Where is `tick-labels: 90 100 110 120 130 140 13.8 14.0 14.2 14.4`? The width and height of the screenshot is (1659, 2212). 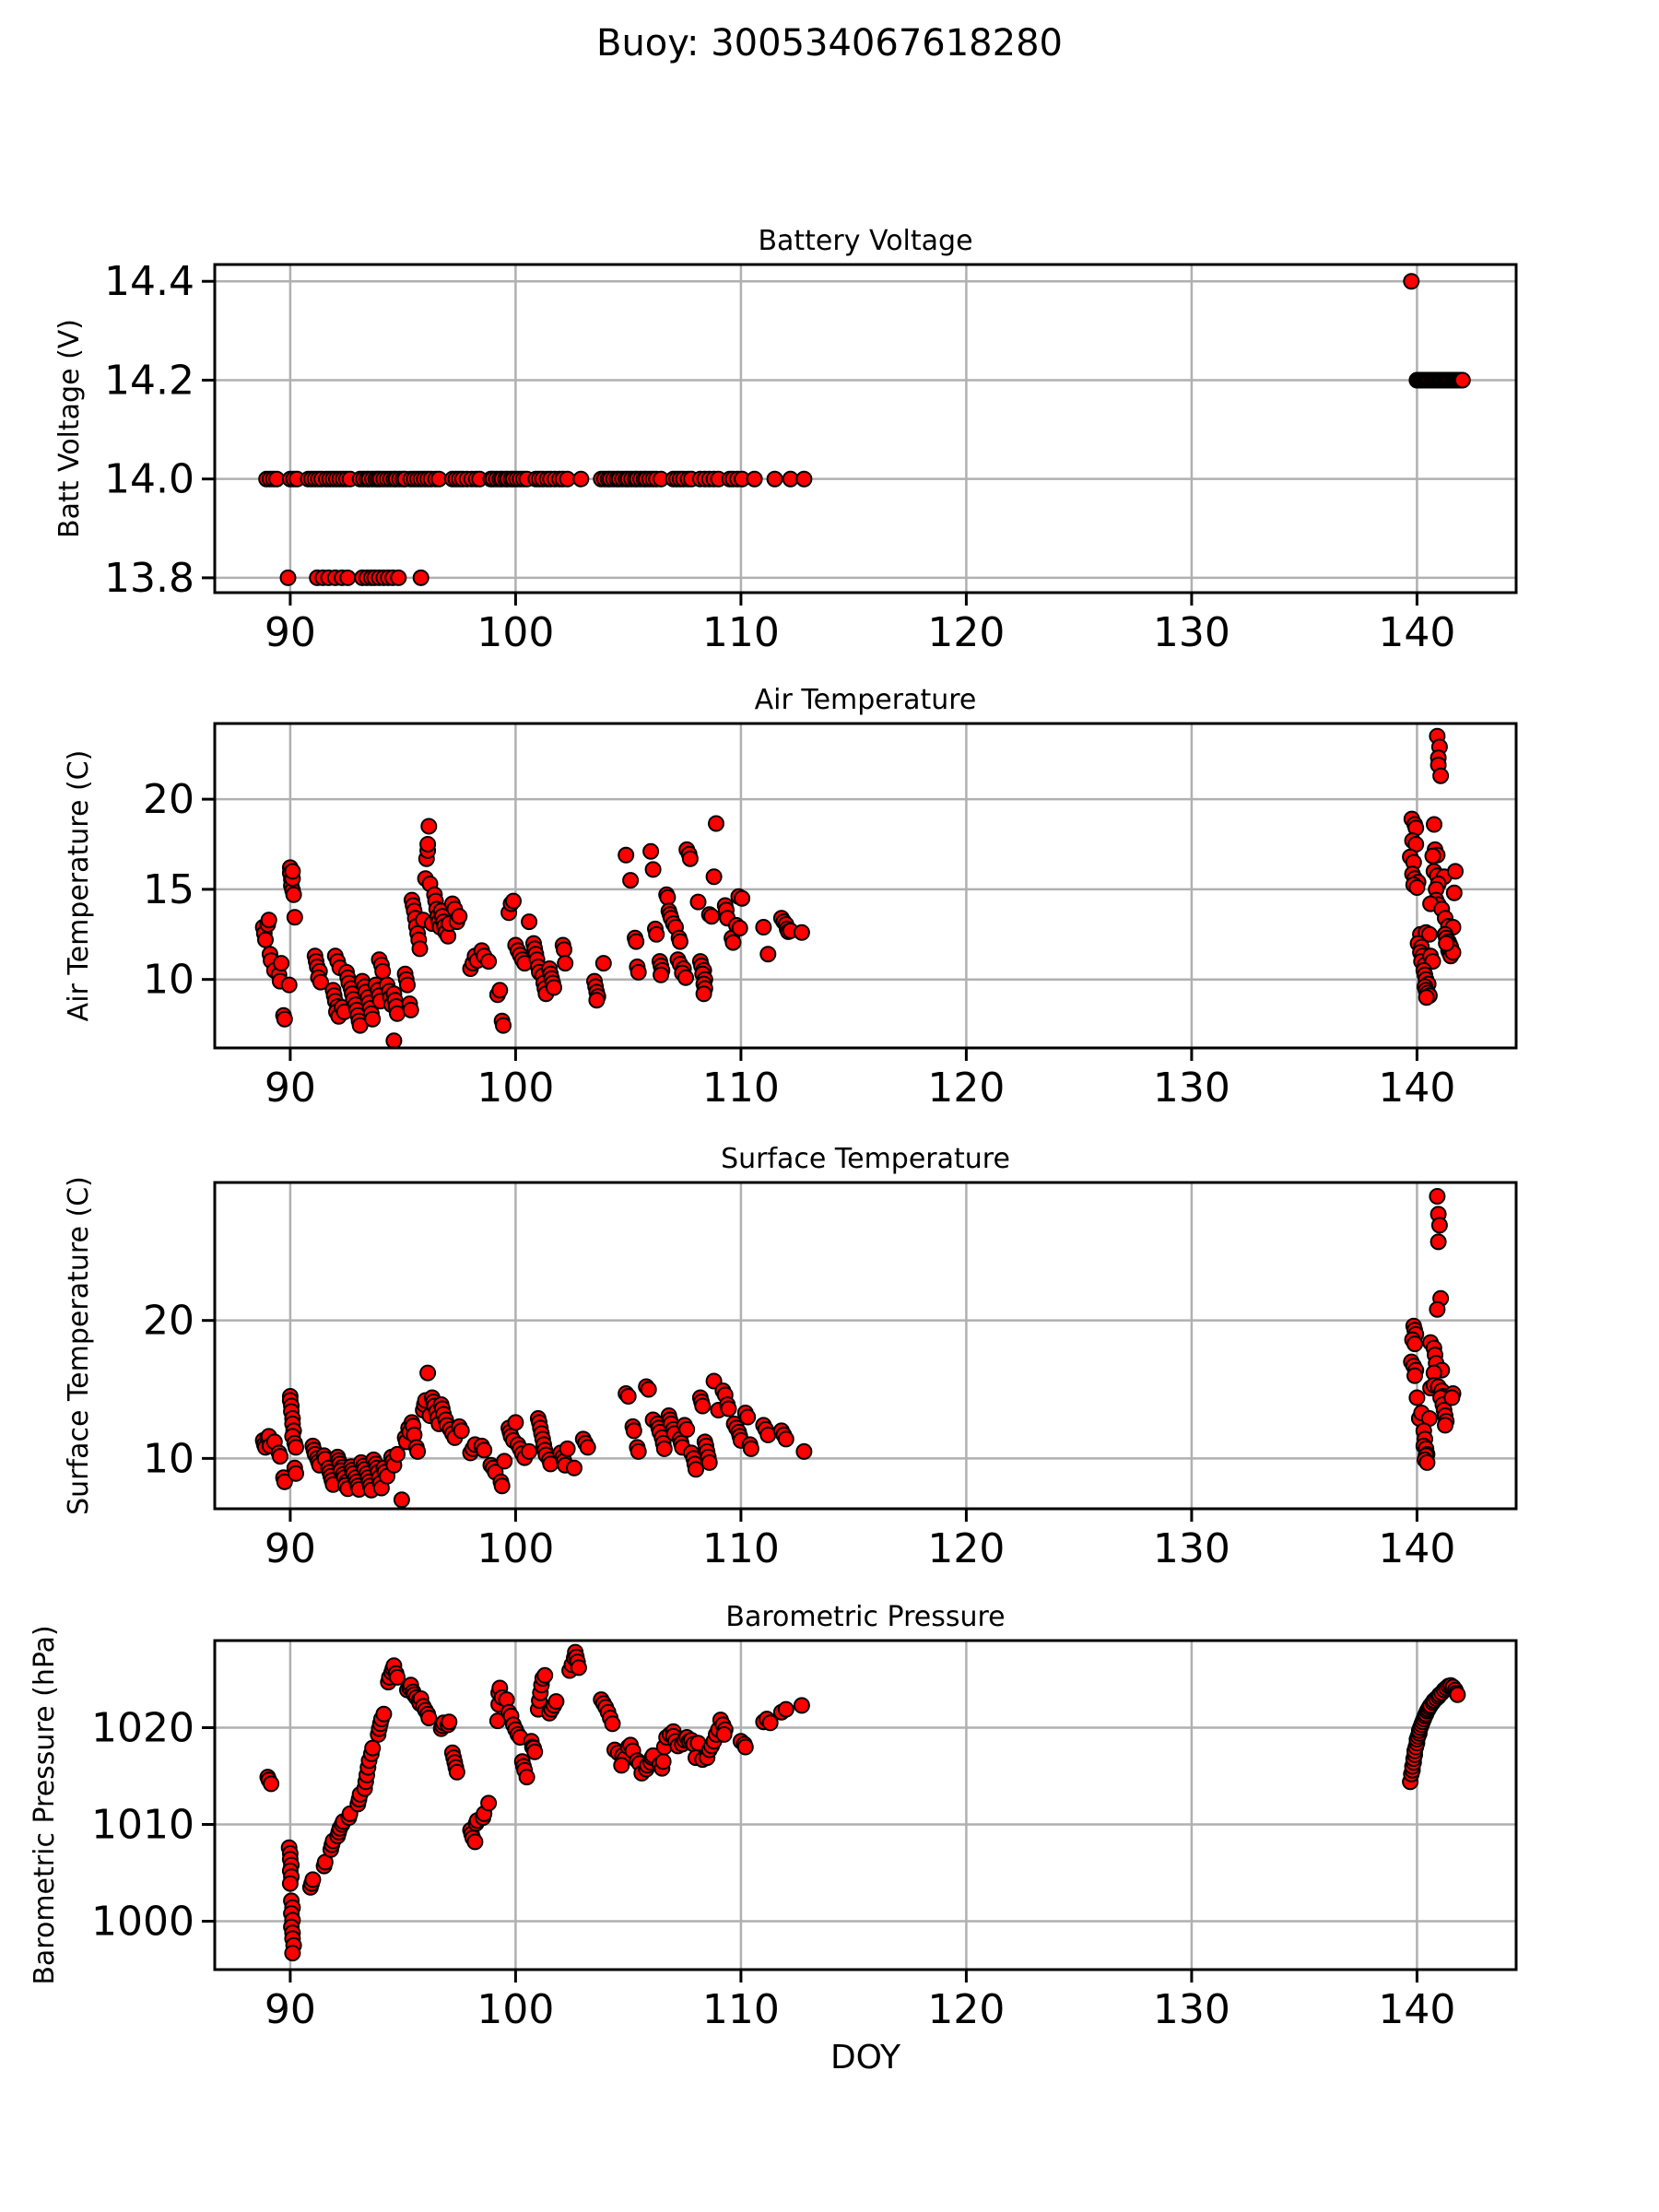
tick-labels: 90 100 110 120 130 140 13.8 14.0 14.2 14.4 is located at coordinates (779, 457).